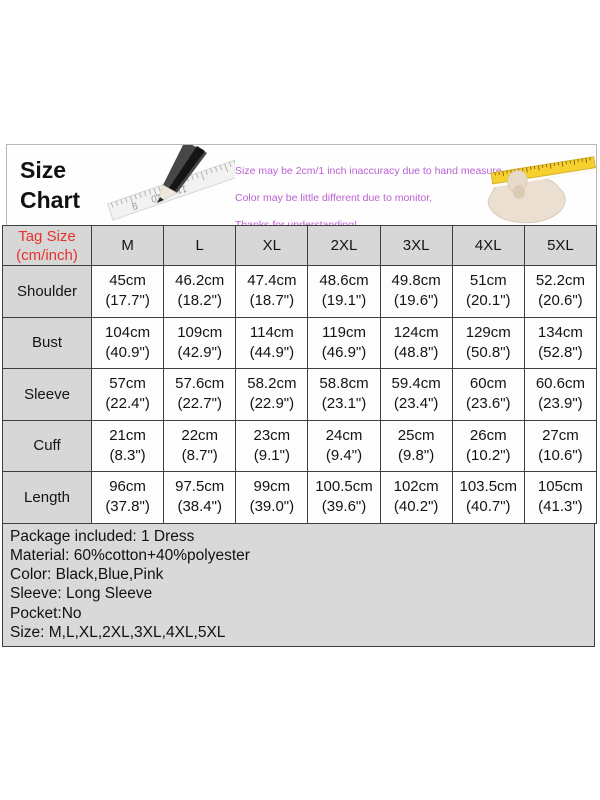  I want to click on cell-sleeve-5xl: 60.6cm (23.9"), so click(560, 394).